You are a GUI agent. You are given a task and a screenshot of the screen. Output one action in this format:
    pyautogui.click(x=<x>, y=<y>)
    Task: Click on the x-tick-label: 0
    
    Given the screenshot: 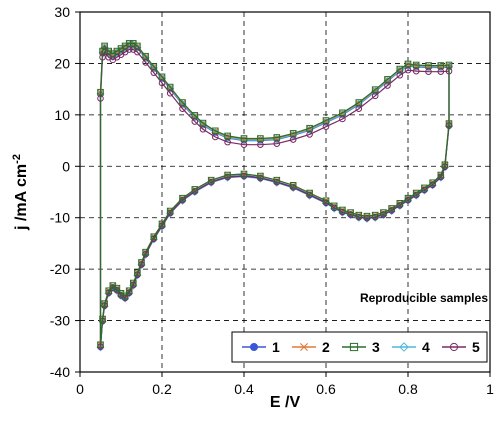 What is the action you would take?
    pyautogui.click(x=80, y=389)
    